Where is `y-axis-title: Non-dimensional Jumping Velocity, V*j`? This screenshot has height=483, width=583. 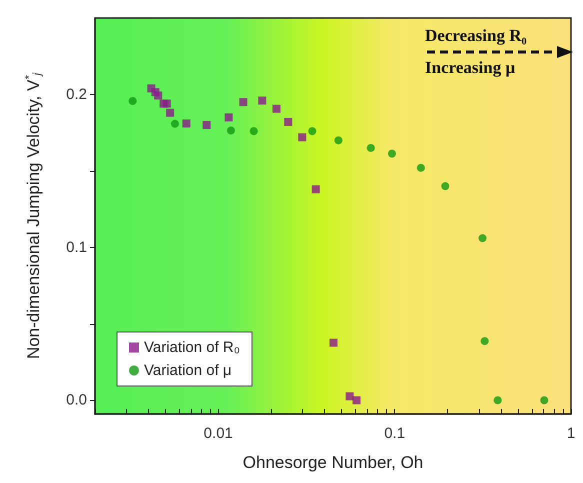 y-axis-title: Non-dimensional Jumping Velocity, V*j is located at coordinates (34, 216).